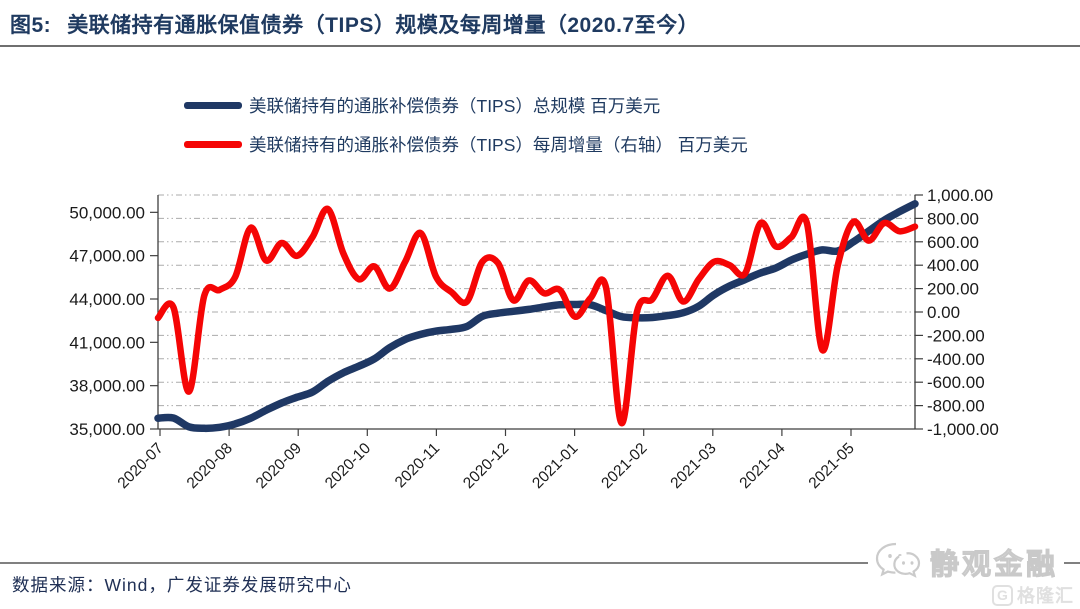  Describe the element at coordinates (107, 299) in the screenshot. I see `left-axis-tick-label: 44,000.00` at that location.